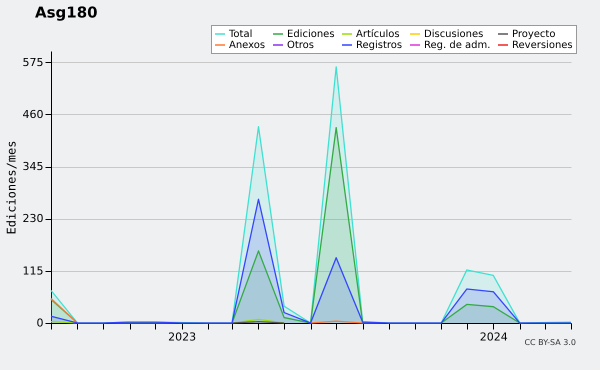  Describe the element at coordinates (300, 45) in the screenshot. I see `legend-label: Otros` at that location.